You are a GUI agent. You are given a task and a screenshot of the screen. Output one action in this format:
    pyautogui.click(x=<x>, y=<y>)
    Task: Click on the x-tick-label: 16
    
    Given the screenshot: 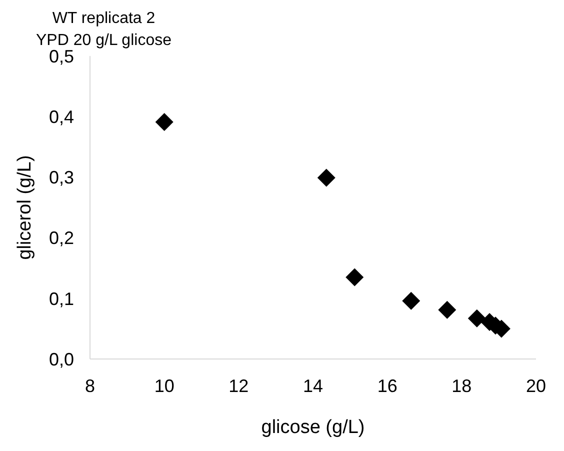 What is the action you would take?
    pyautogui.click(x=387, y=386)
    